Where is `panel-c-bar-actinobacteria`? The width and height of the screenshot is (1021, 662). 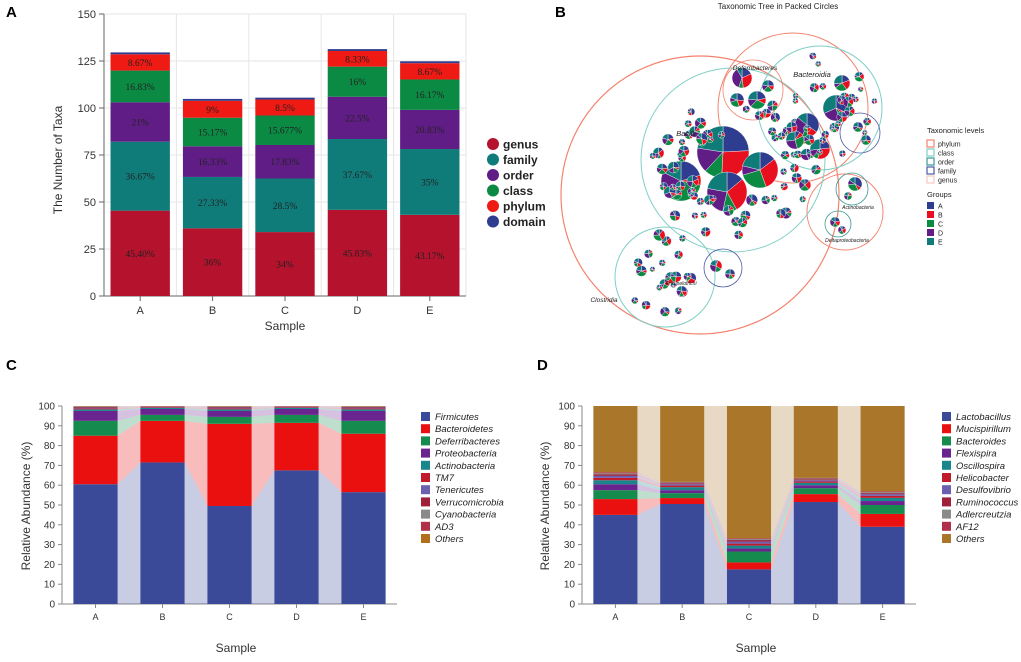
panel-c-bar-actinobacteria is located at coordinates (363, 410).